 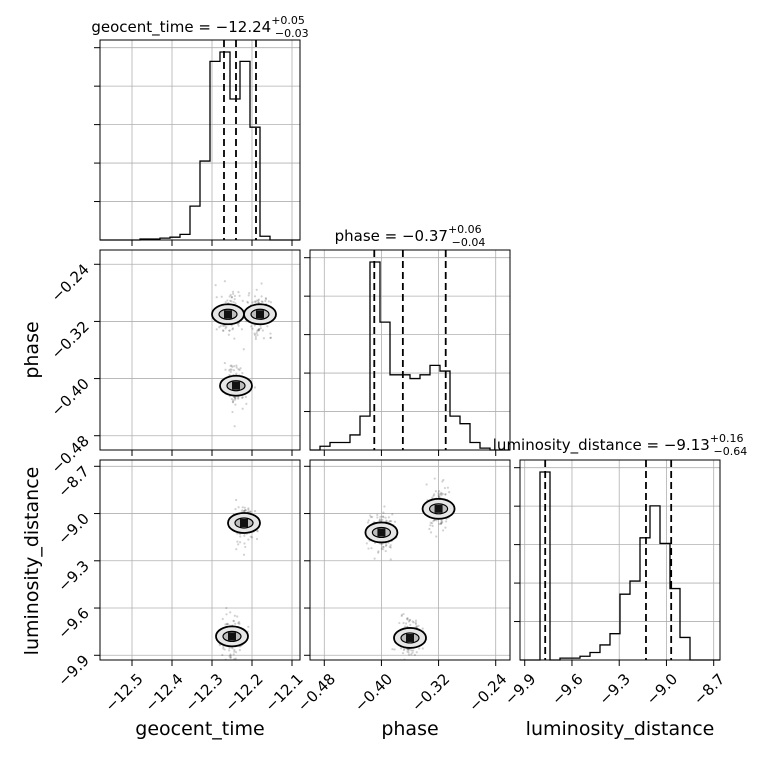 What do you see at coordinates (32, 561) in the screenshot?
I see `ylabel-luminosity-distance: luminosity_distance` at bounding box center [32, 561].